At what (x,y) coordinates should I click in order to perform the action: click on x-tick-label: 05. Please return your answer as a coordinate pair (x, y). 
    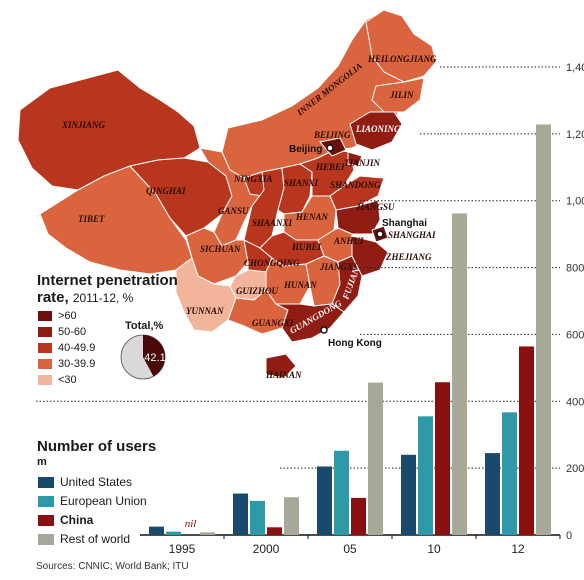
    Looking at the image, I should click on (350, 549).